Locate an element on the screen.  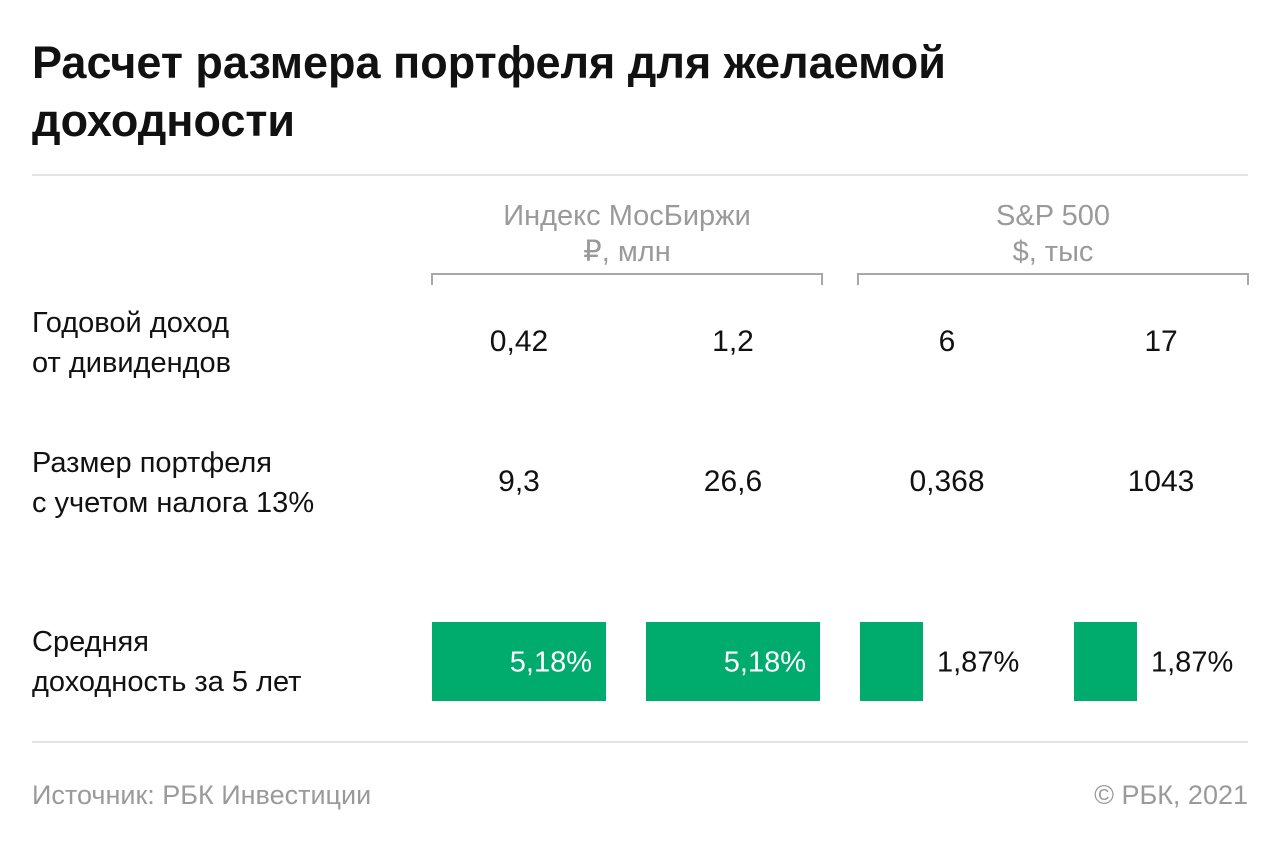
group-name: S&P 500 is located at coordinates (1053, 216).